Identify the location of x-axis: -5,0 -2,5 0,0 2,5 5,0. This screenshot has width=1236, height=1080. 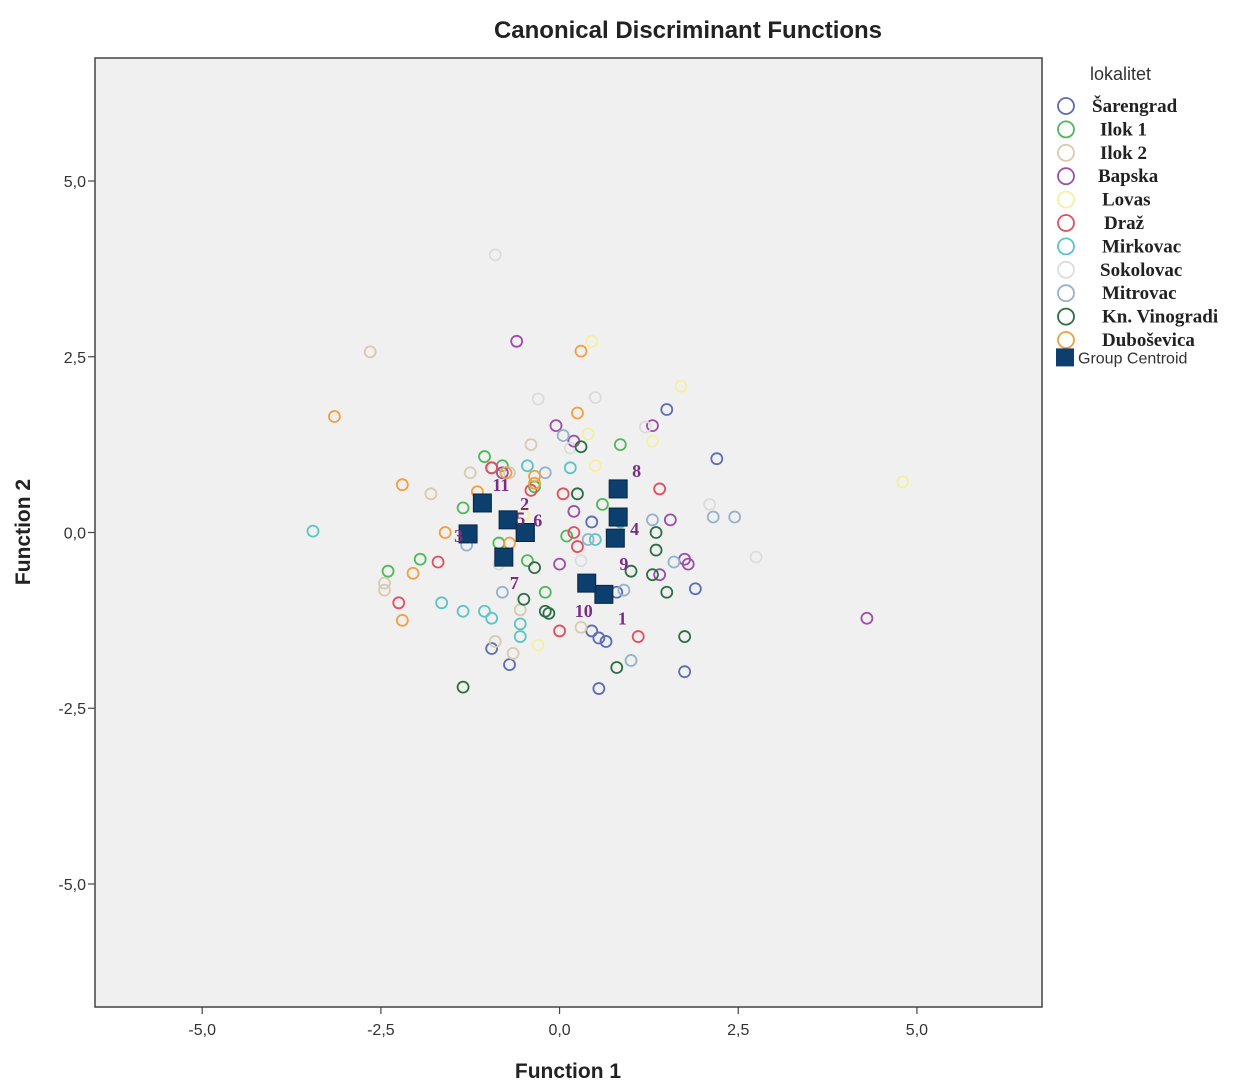
(558, 1023).